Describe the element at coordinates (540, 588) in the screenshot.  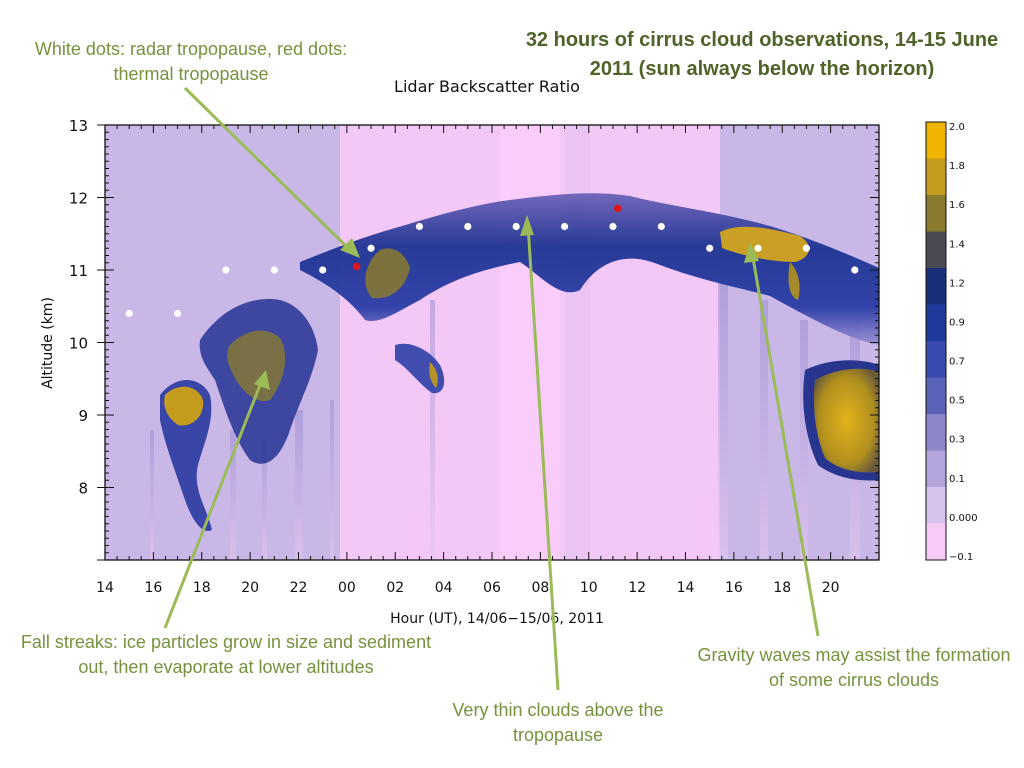
I see `x-tick-label: 08` at that location.